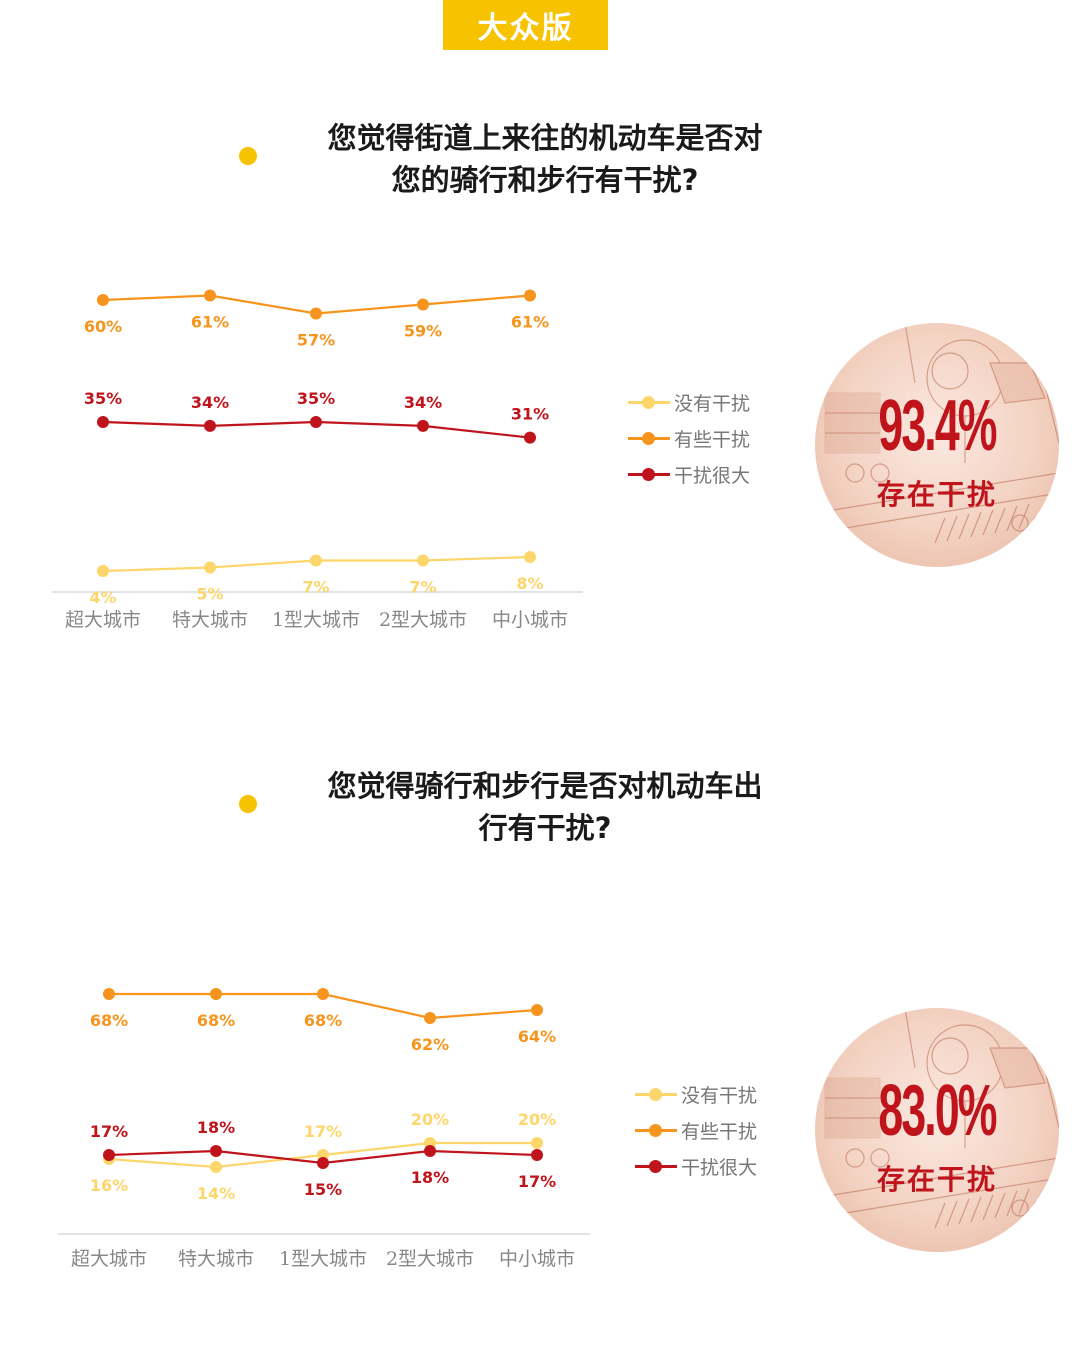 The width and height of the screenshot is (1080, 1368). What do you see at coordinates (529, 583) in the screenshot?
I see `data-label-no: 8%` at bounding box center [529, 583].